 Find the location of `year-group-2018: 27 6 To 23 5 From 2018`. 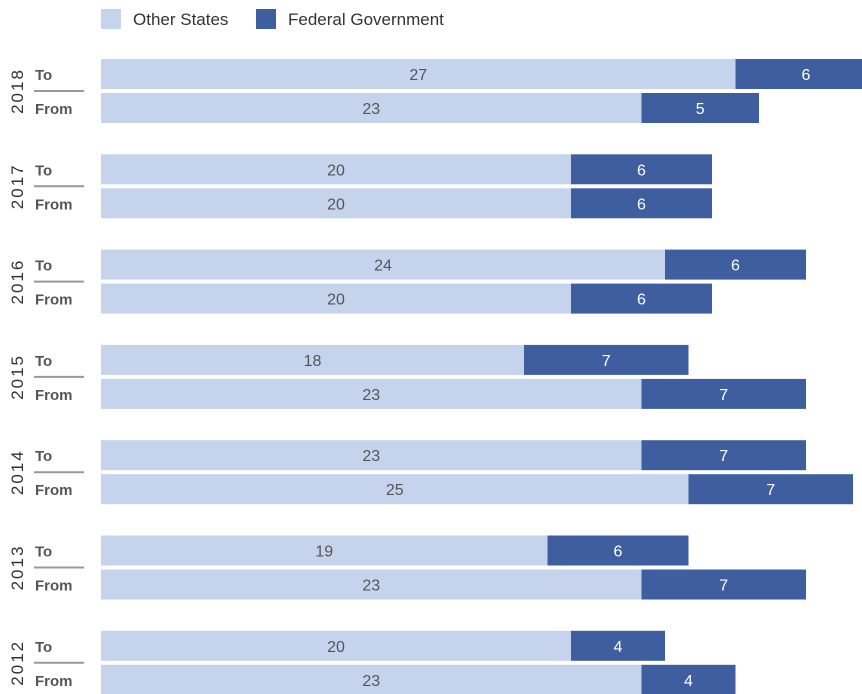

year-group-2018: 27 6 To 23 5 From 2018 is located at coordinates (435, 91).